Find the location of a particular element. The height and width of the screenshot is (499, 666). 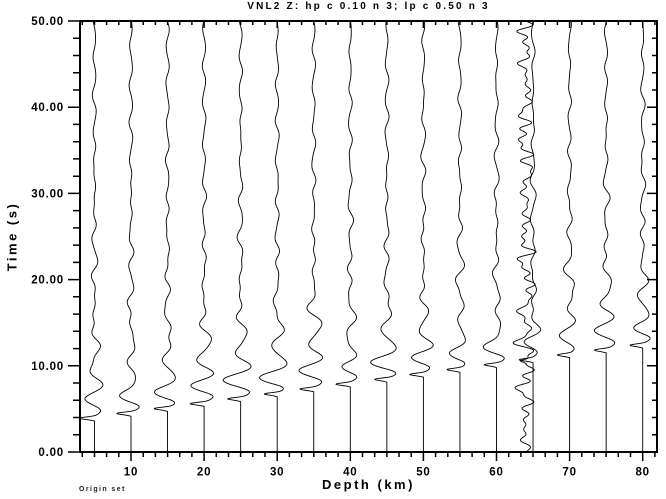

seismogram-trace-noisy is located at coordinates (524, 236).